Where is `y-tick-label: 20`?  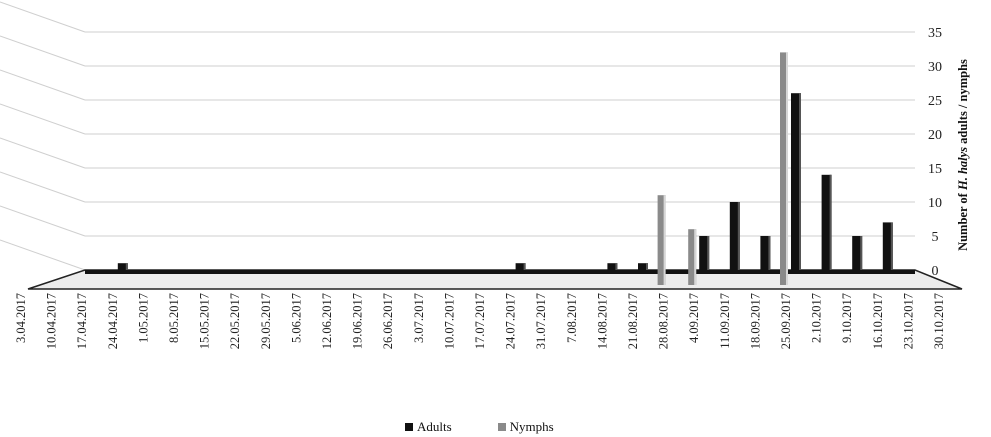 y-tick-label: 20 is located at coordinates (935, 135).